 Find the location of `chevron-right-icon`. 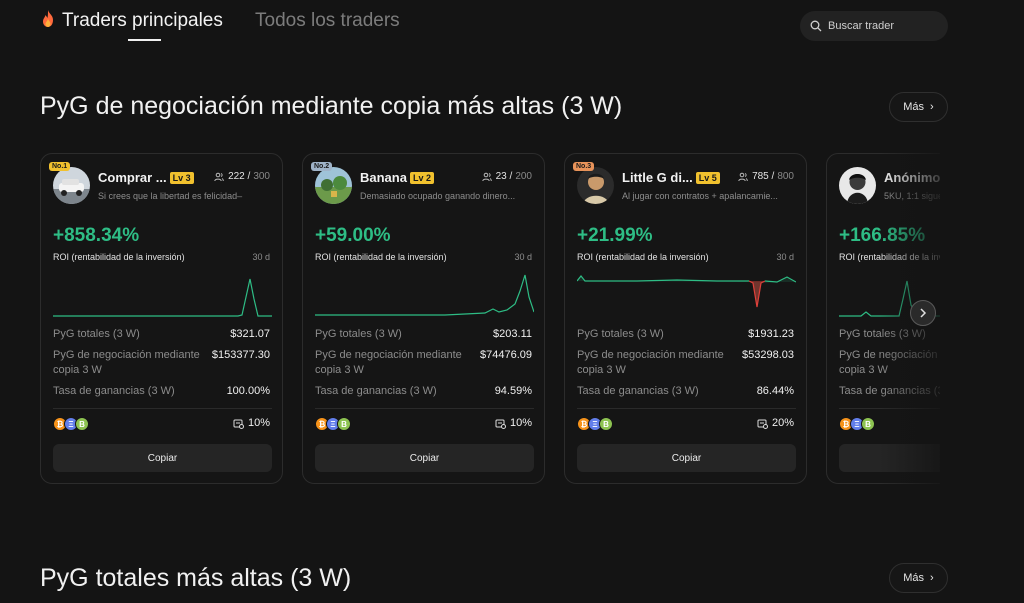

chevron-right-icon is located at coordinates (923, 313).